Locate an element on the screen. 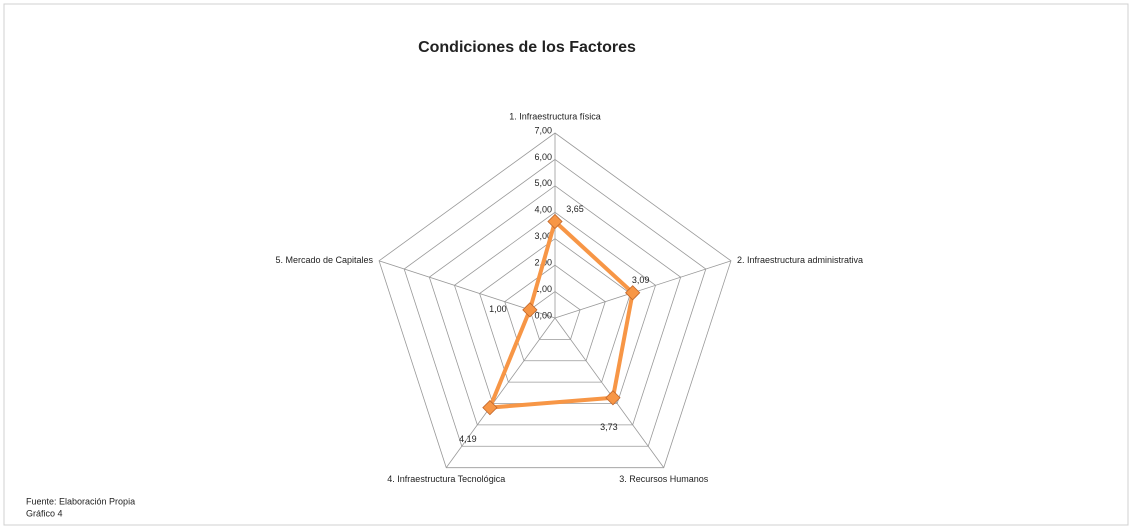  data-line is located at coordinates (561, 314).